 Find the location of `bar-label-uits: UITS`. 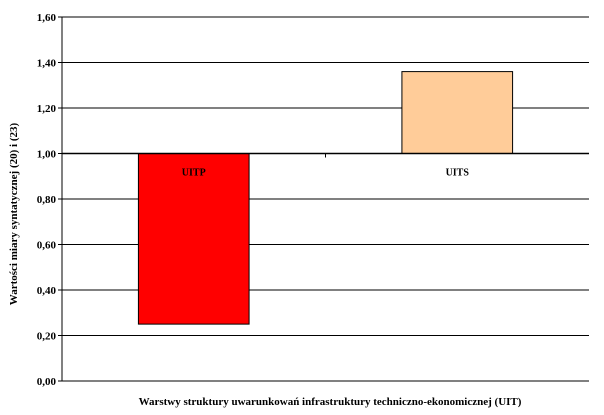

bar-label-uits: UITS is located at coordinates (458, 173).